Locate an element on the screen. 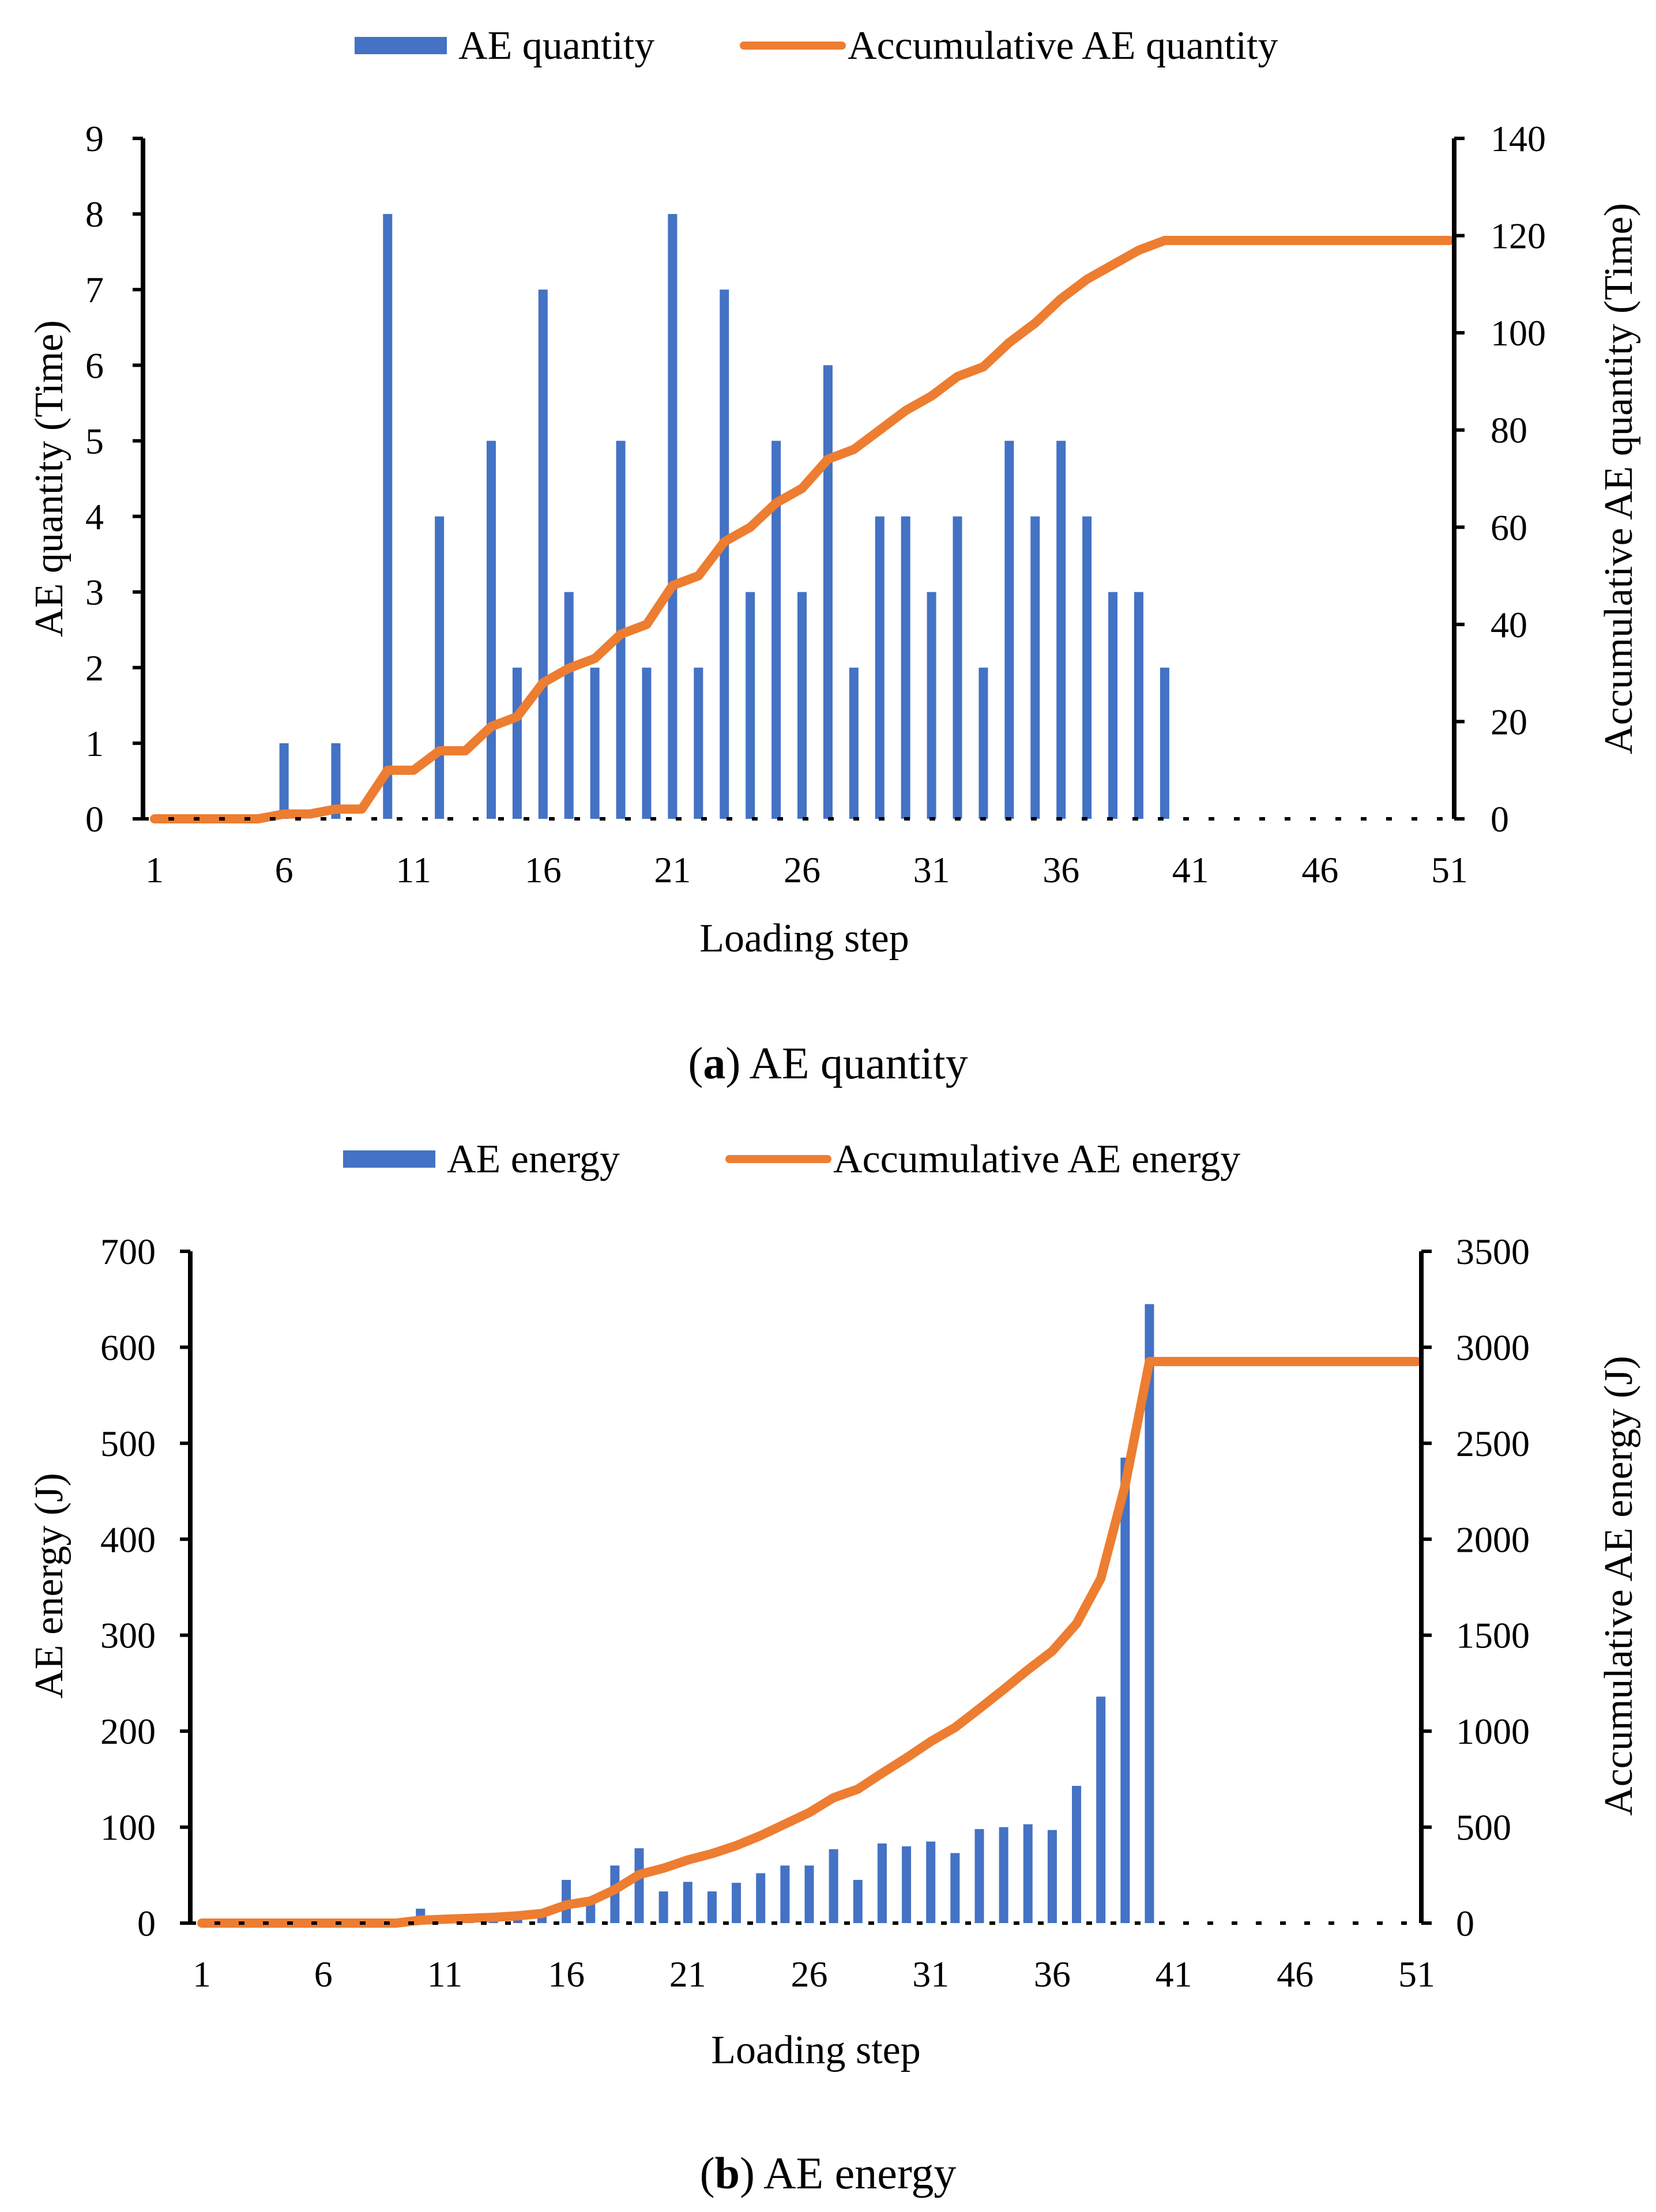  b-y-axis-label: AE energy (J) is located at coordinates (49, 1585).